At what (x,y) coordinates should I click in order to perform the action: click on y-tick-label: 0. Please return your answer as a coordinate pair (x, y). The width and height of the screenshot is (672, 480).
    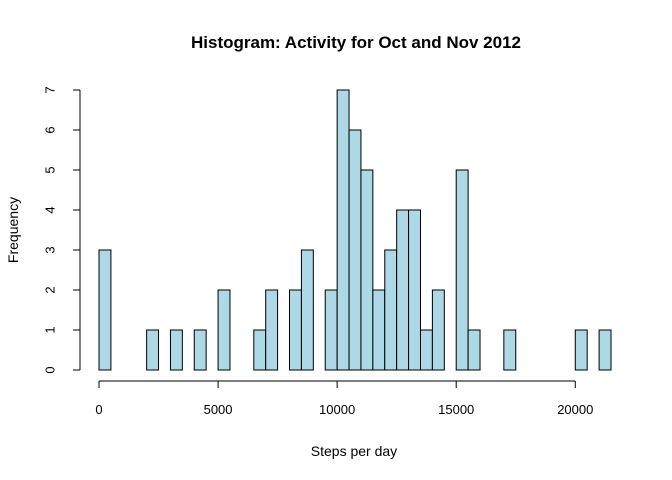
    Looking at the image, I should click on (50, 369).